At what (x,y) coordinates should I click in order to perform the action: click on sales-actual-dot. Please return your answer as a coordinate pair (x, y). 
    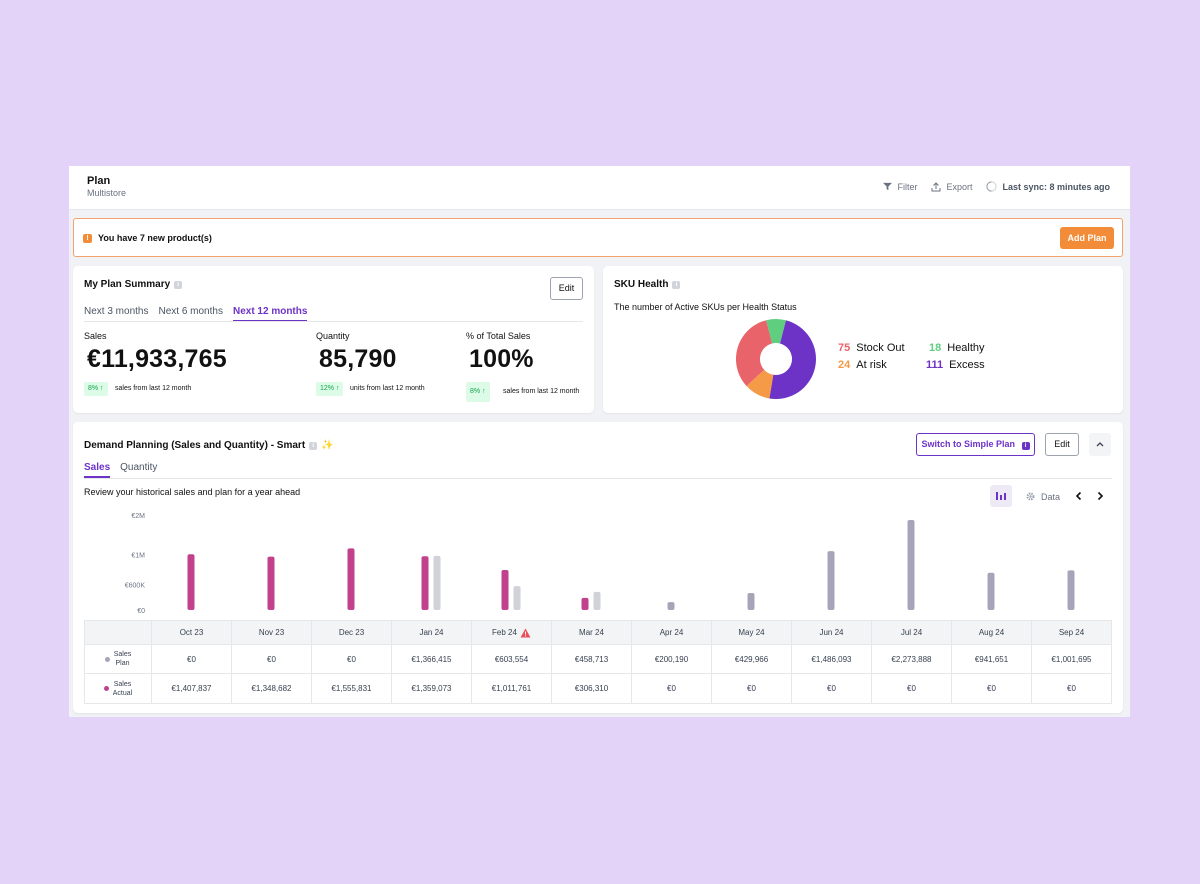
    Looking at the image, I should click on (106, 688).